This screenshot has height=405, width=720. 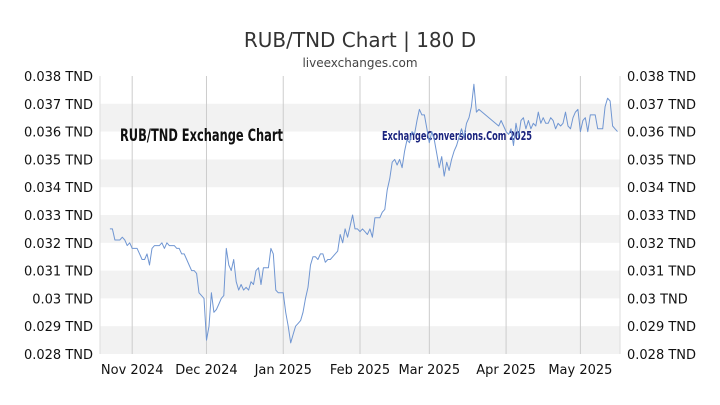 What do you see at coordinates (580, 370) in the screenshot?
I see `x-tick-label: May 2025` at bounding box center [580, 370].